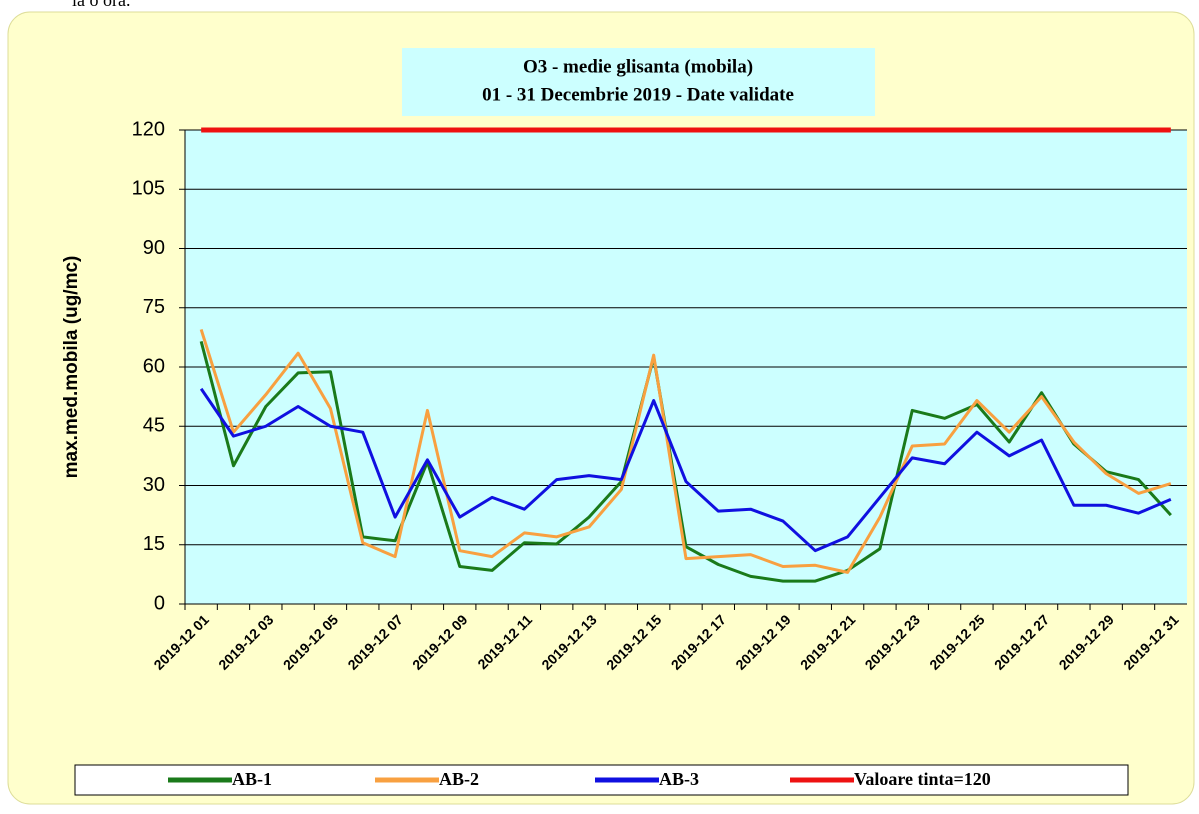 Image resolution: width=1199 pixels, height=814 pixels. I want to click on chart-title: O3 - medie glisanta (mobila), so click(638, 66).